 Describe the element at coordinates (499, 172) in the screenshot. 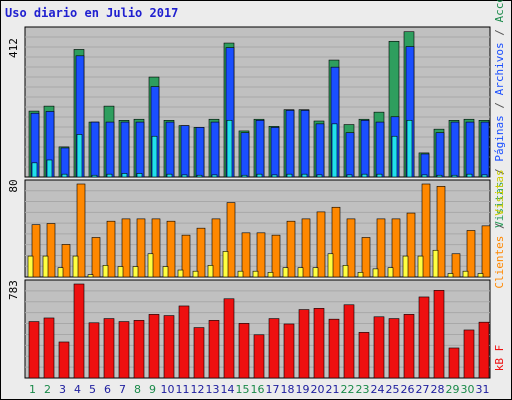

I see `top-side-label-part: /` at that location.